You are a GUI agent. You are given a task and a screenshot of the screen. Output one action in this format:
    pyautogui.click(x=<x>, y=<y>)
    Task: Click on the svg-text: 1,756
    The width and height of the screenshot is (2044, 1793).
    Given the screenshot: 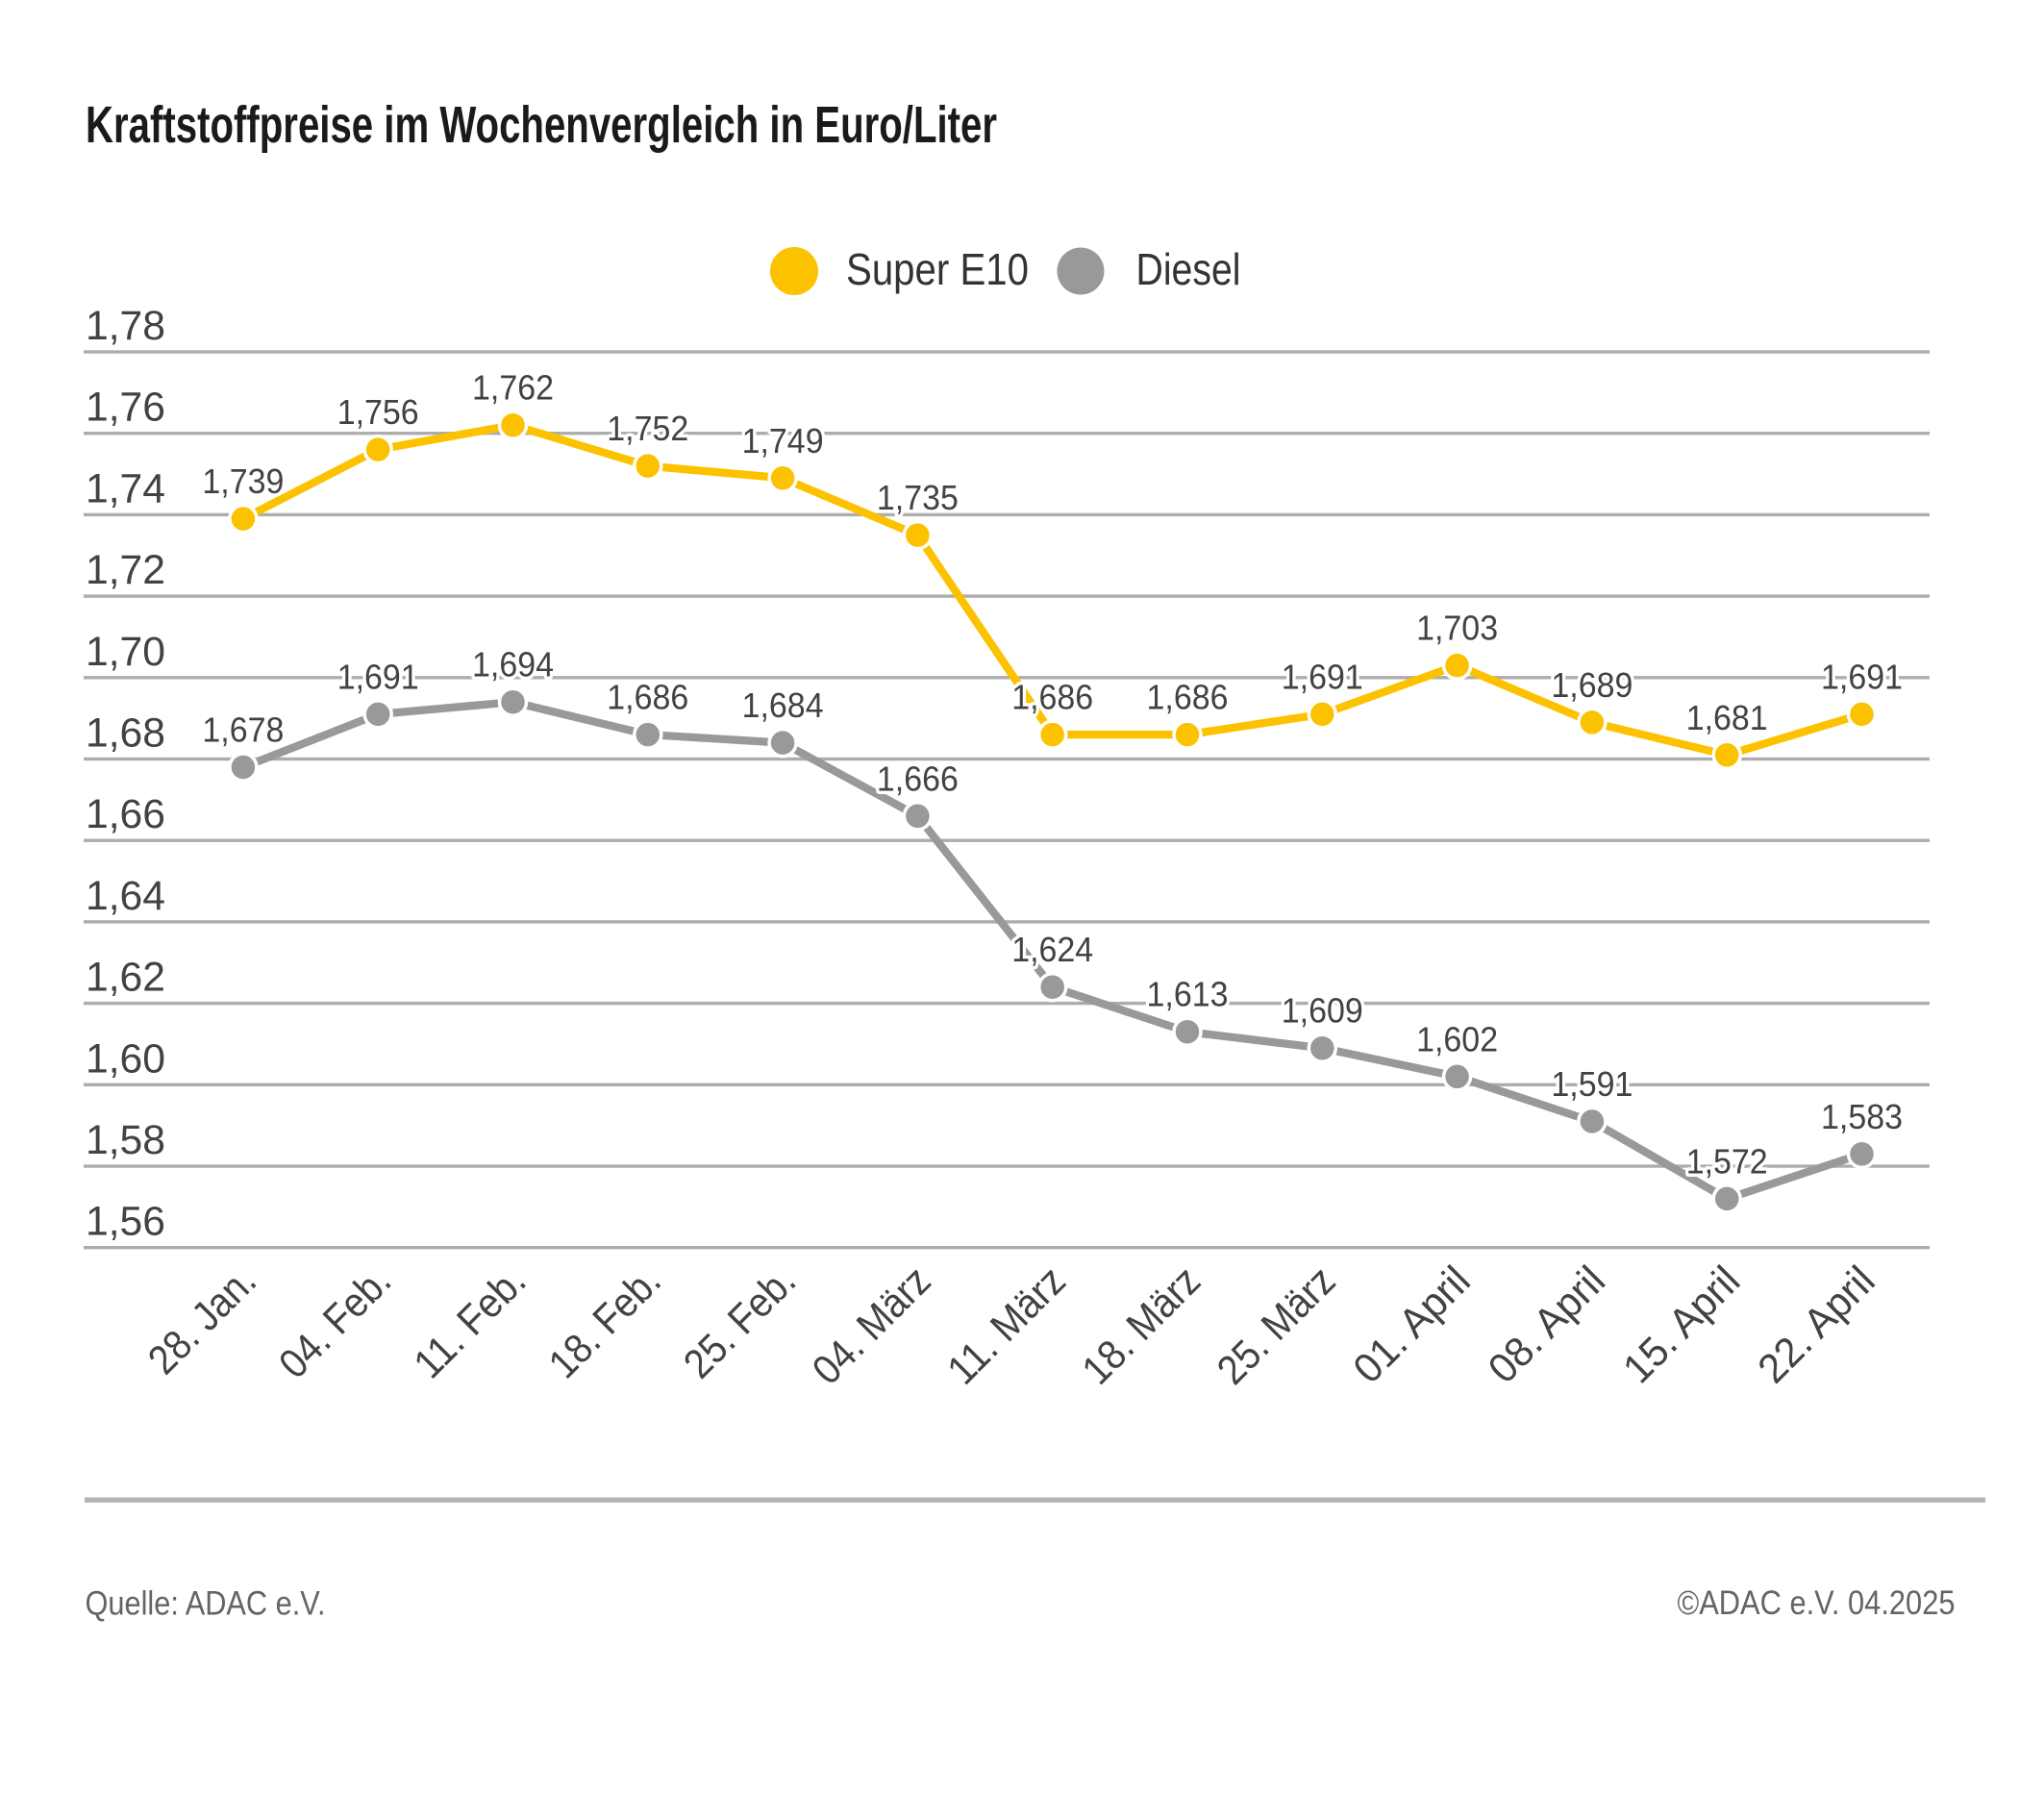 What is the action you would take?
    pyautogui.click(x=378, y=412)
    